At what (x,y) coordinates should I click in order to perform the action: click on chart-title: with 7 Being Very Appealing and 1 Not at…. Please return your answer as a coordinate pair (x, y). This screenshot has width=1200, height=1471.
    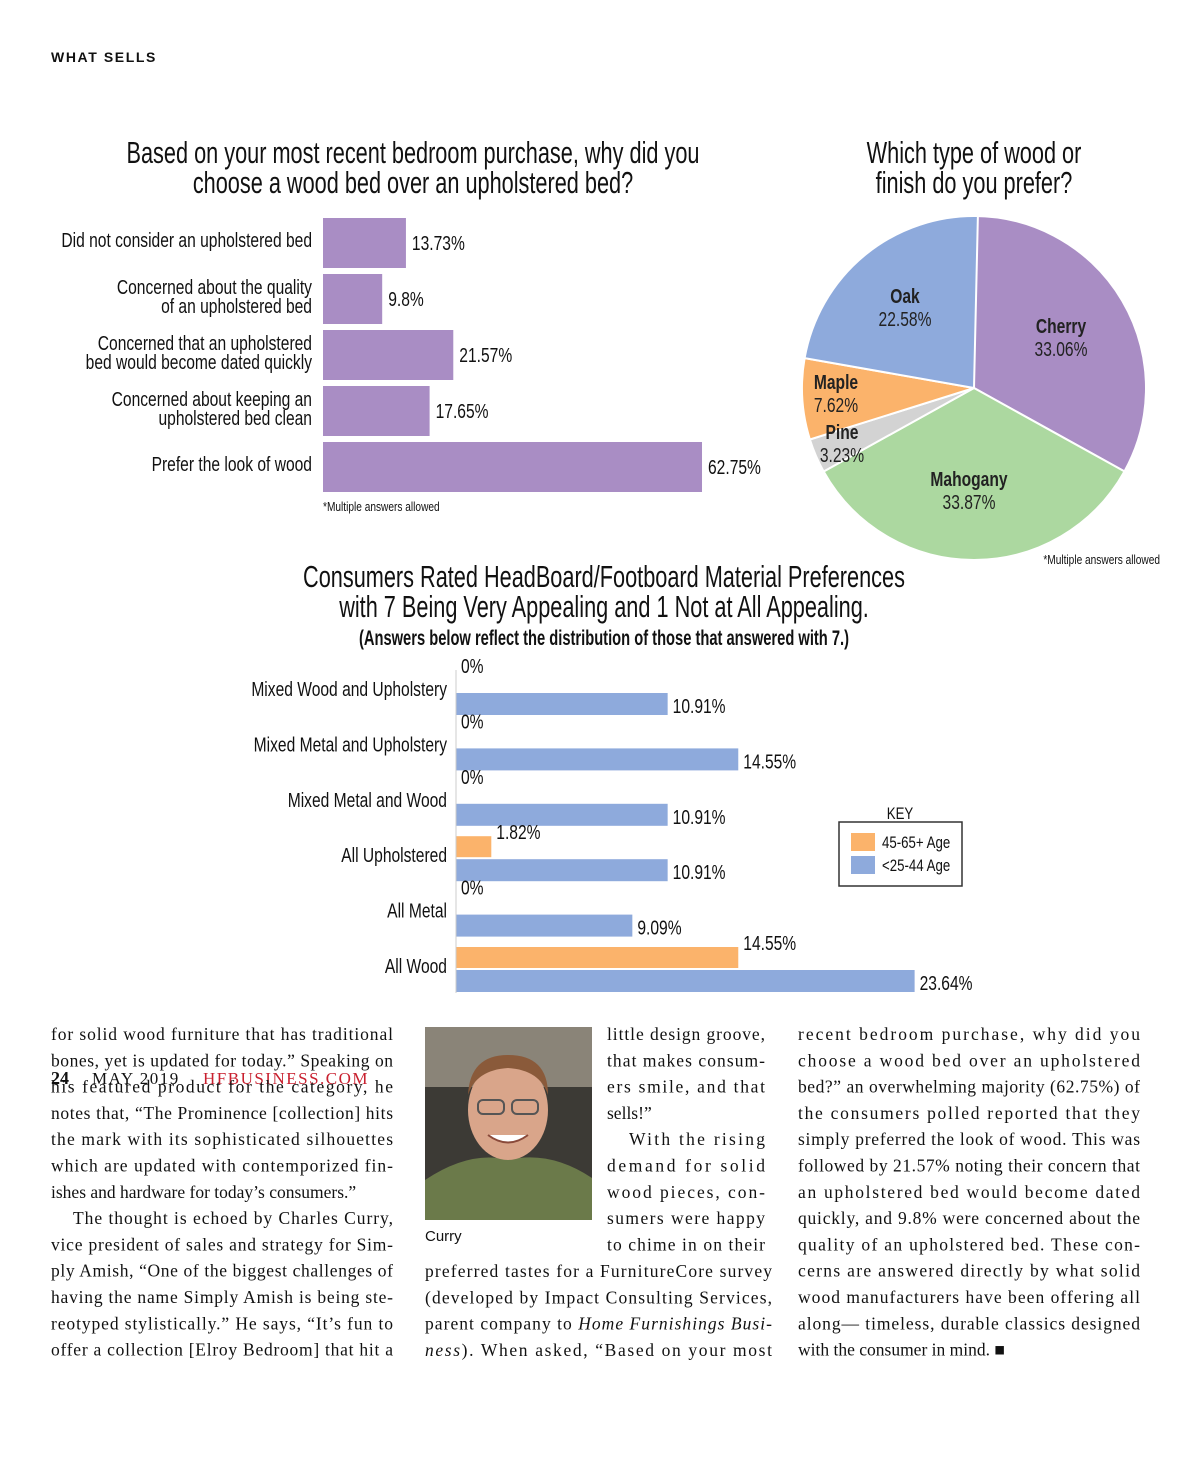
    Looking at the image, I should click on (603, 606).